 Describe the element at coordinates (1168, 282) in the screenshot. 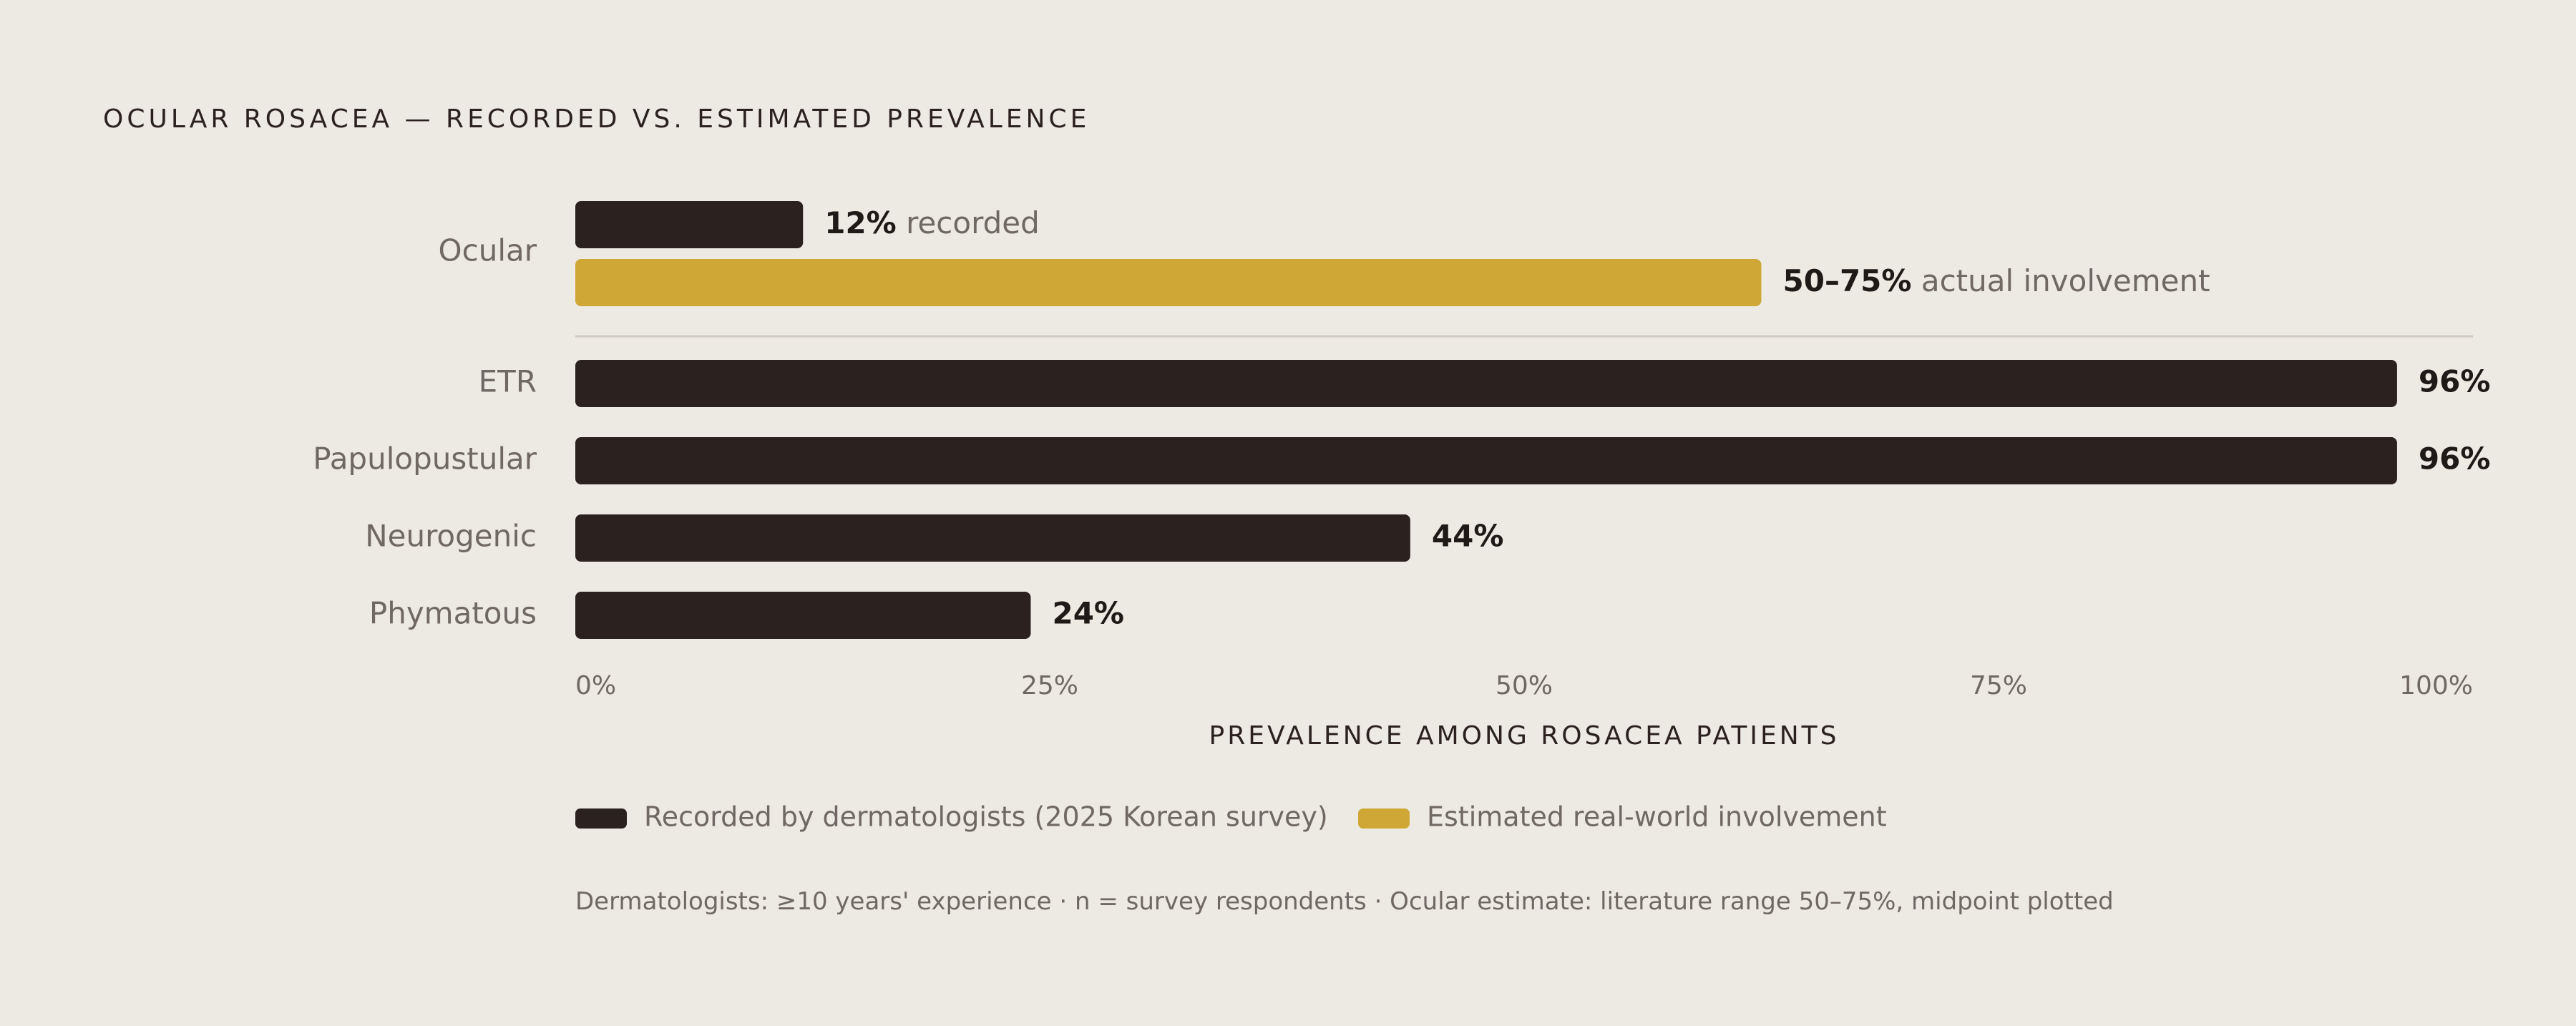

I see `bar-ocular-estimated` at that location.